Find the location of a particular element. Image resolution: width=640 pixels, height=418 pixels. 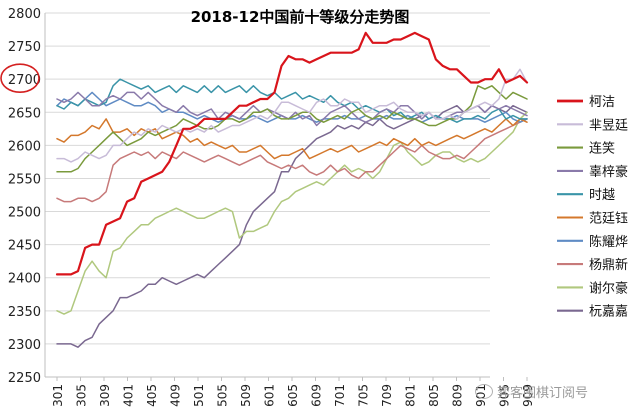

y-tick-label: 2600 is located at coordinates (24, 146).